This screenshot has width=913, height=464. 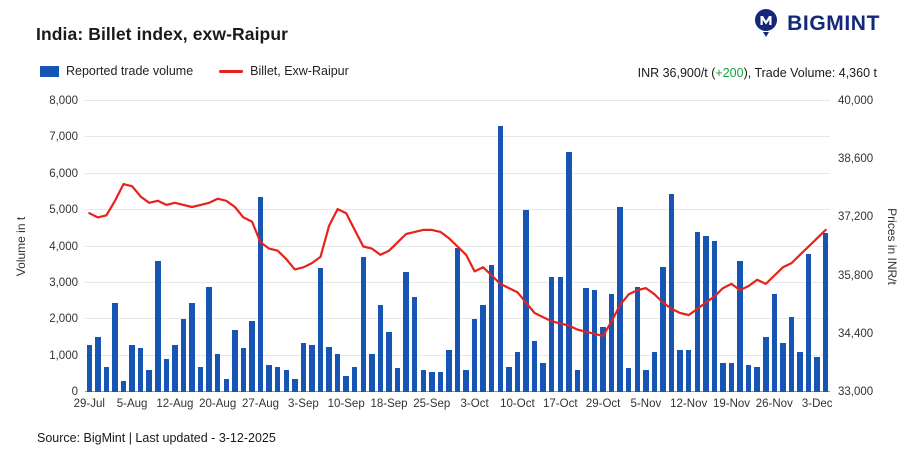 I want to click on x-tick-label: 20-Aug, so click(x=218, y=404).